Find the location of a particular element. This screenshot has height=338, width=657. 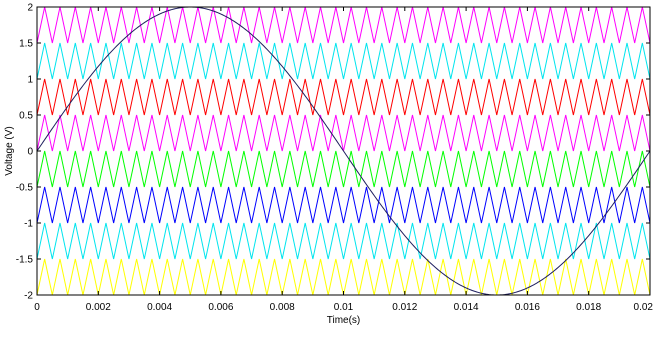

x-tick-label: 0.018 is located at coordinates (588, 307).